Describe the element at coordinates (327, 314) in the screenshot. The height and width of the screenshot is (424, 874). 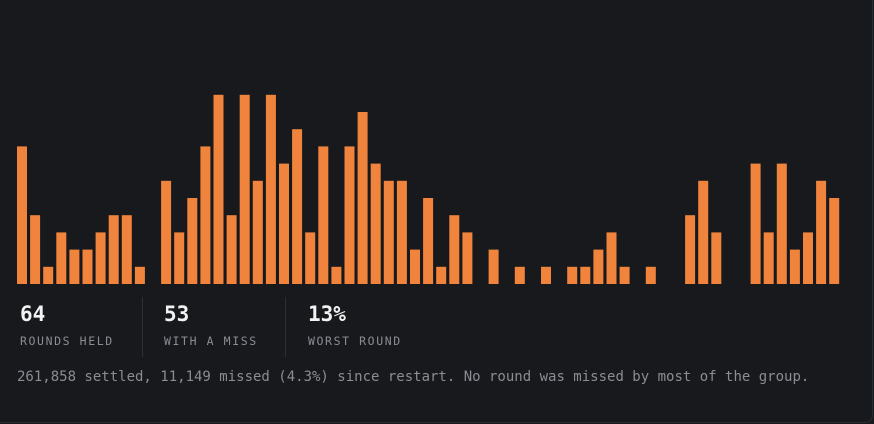
I see `stat-value: 13%` at that location.